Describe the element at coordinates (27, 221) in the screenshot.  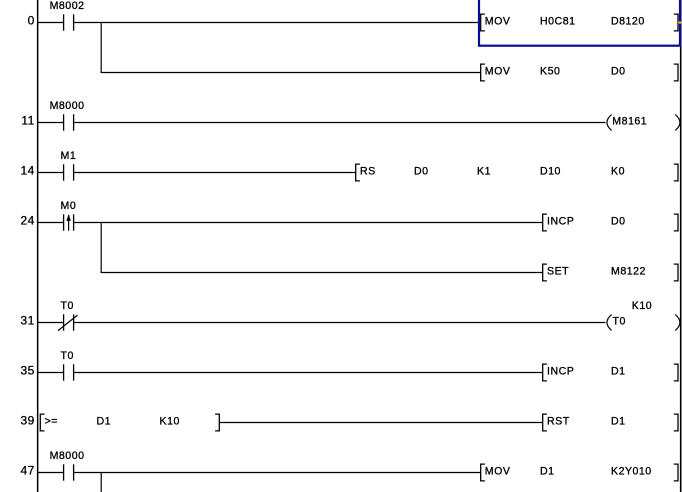
I see `svg-text: 24` at that location.